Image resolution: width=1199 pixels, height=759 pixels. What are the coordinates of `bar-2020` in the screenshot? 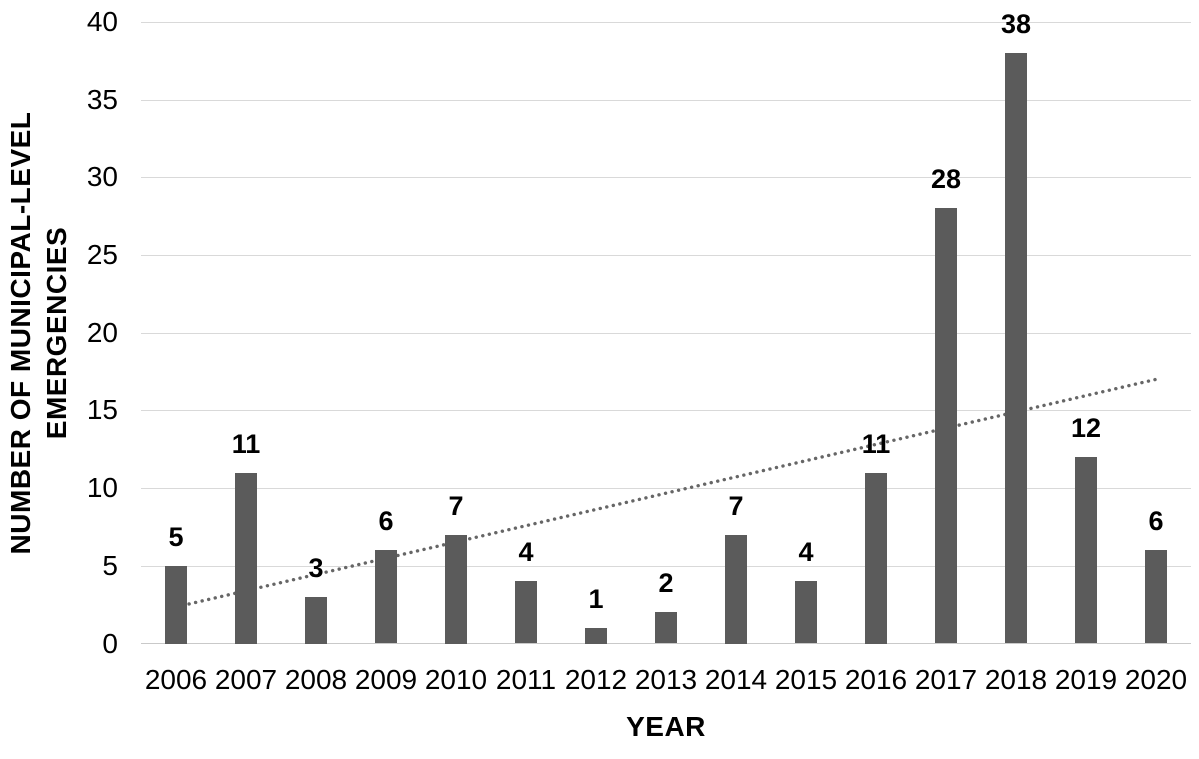 It's located at (1156, 596).